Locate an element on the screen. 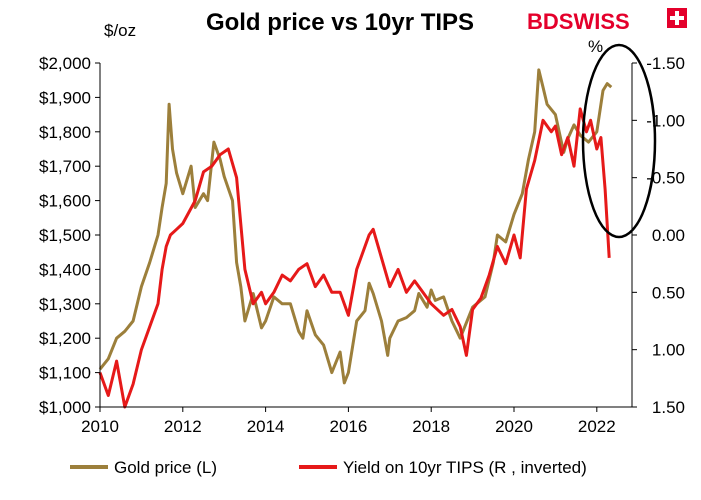 Image resolution: width=701 pixels, height=500 pixels. right-axis-ticks: -1.50 -1.00 -0.50 0.00 0.50 1.00 1.50 is located at coordinates (658, 235).